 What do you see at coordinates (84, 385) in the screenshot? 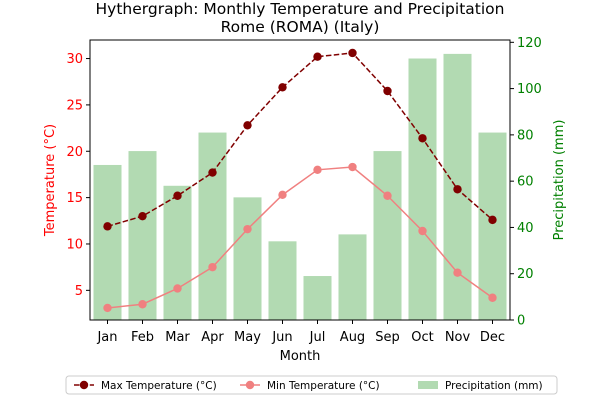
I see `legend-marker-max-temperature-c` at bounding box center [84, 385].